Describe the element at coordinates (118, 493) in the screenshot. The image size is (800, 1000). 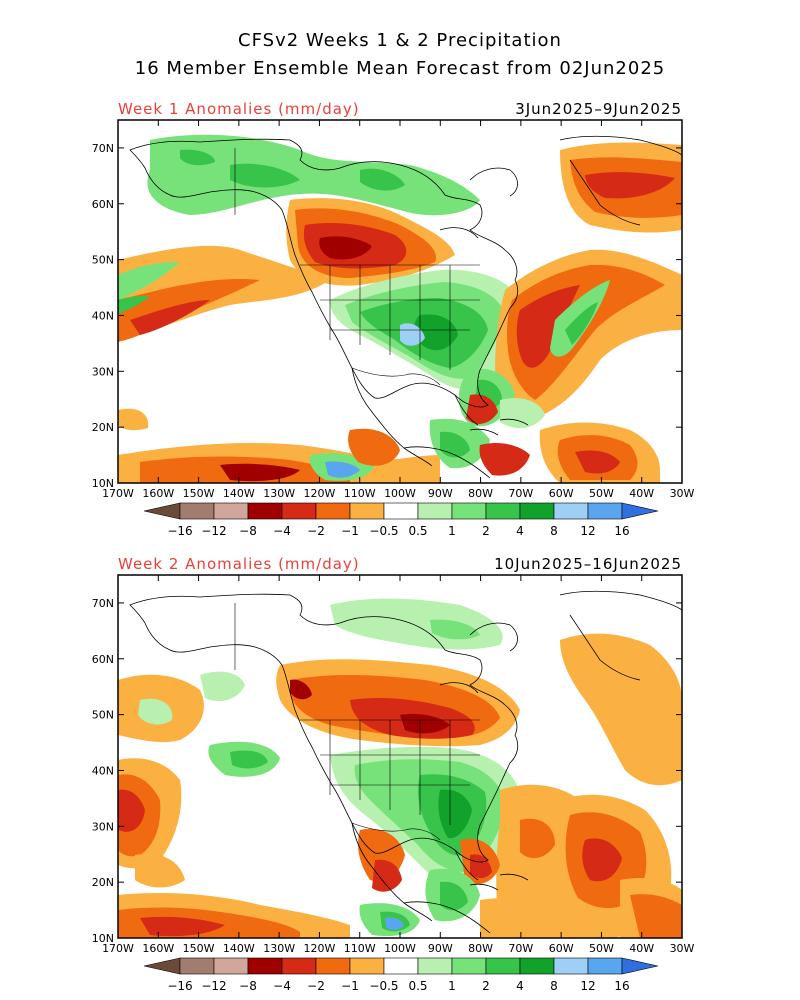
I see `week1-lon-label: 170W` at that location.